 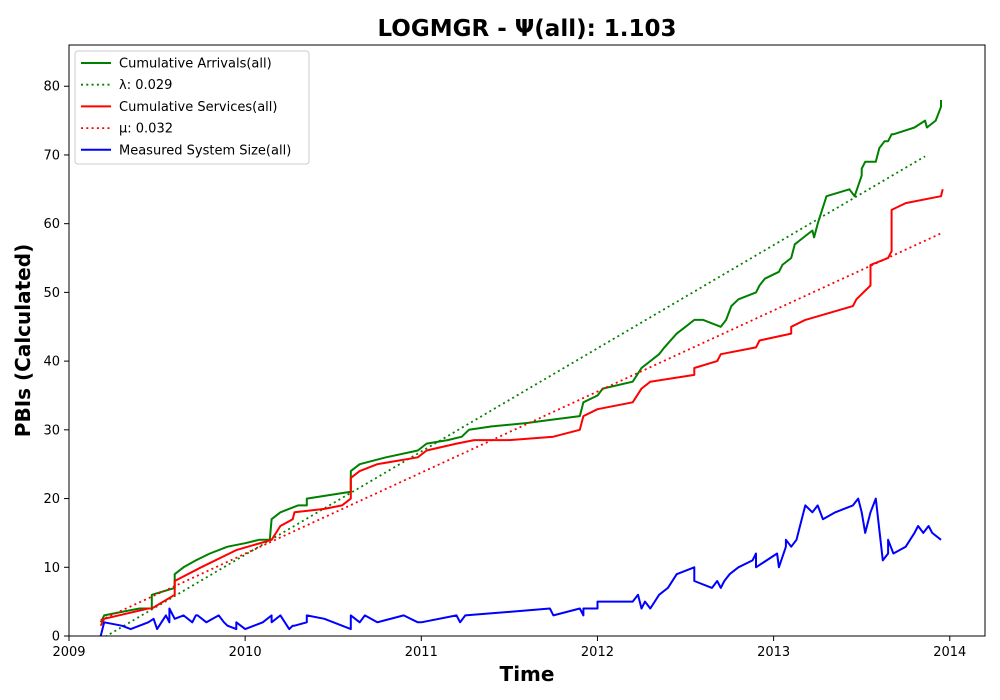 What do you see at coordinates (51, 155) in the screenshot?
I see `y-tick-label: 70` at bounding box center [51, 155].